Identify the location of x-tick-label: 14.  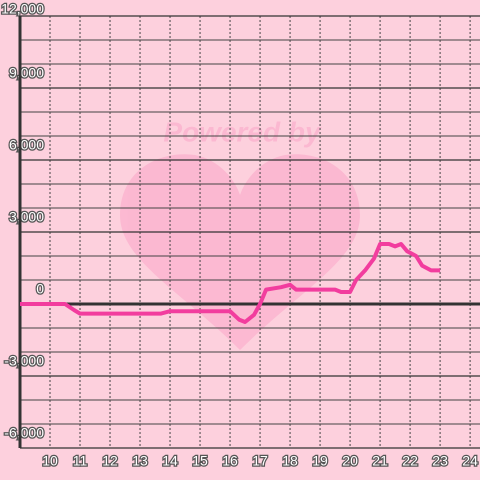
(170, 461).